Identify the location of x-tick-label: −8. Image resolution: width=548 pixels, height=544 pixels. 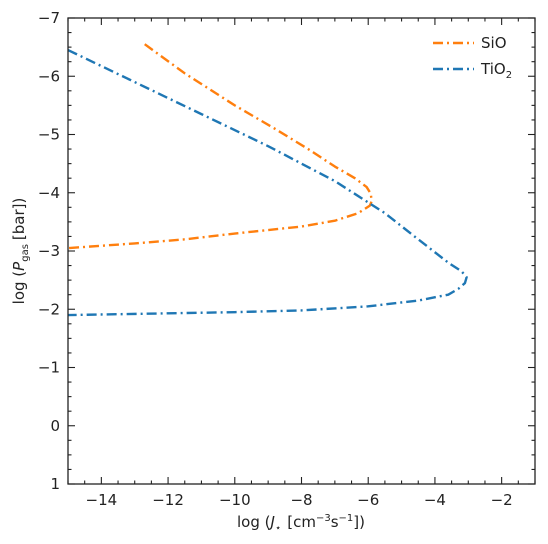
(301, 500).